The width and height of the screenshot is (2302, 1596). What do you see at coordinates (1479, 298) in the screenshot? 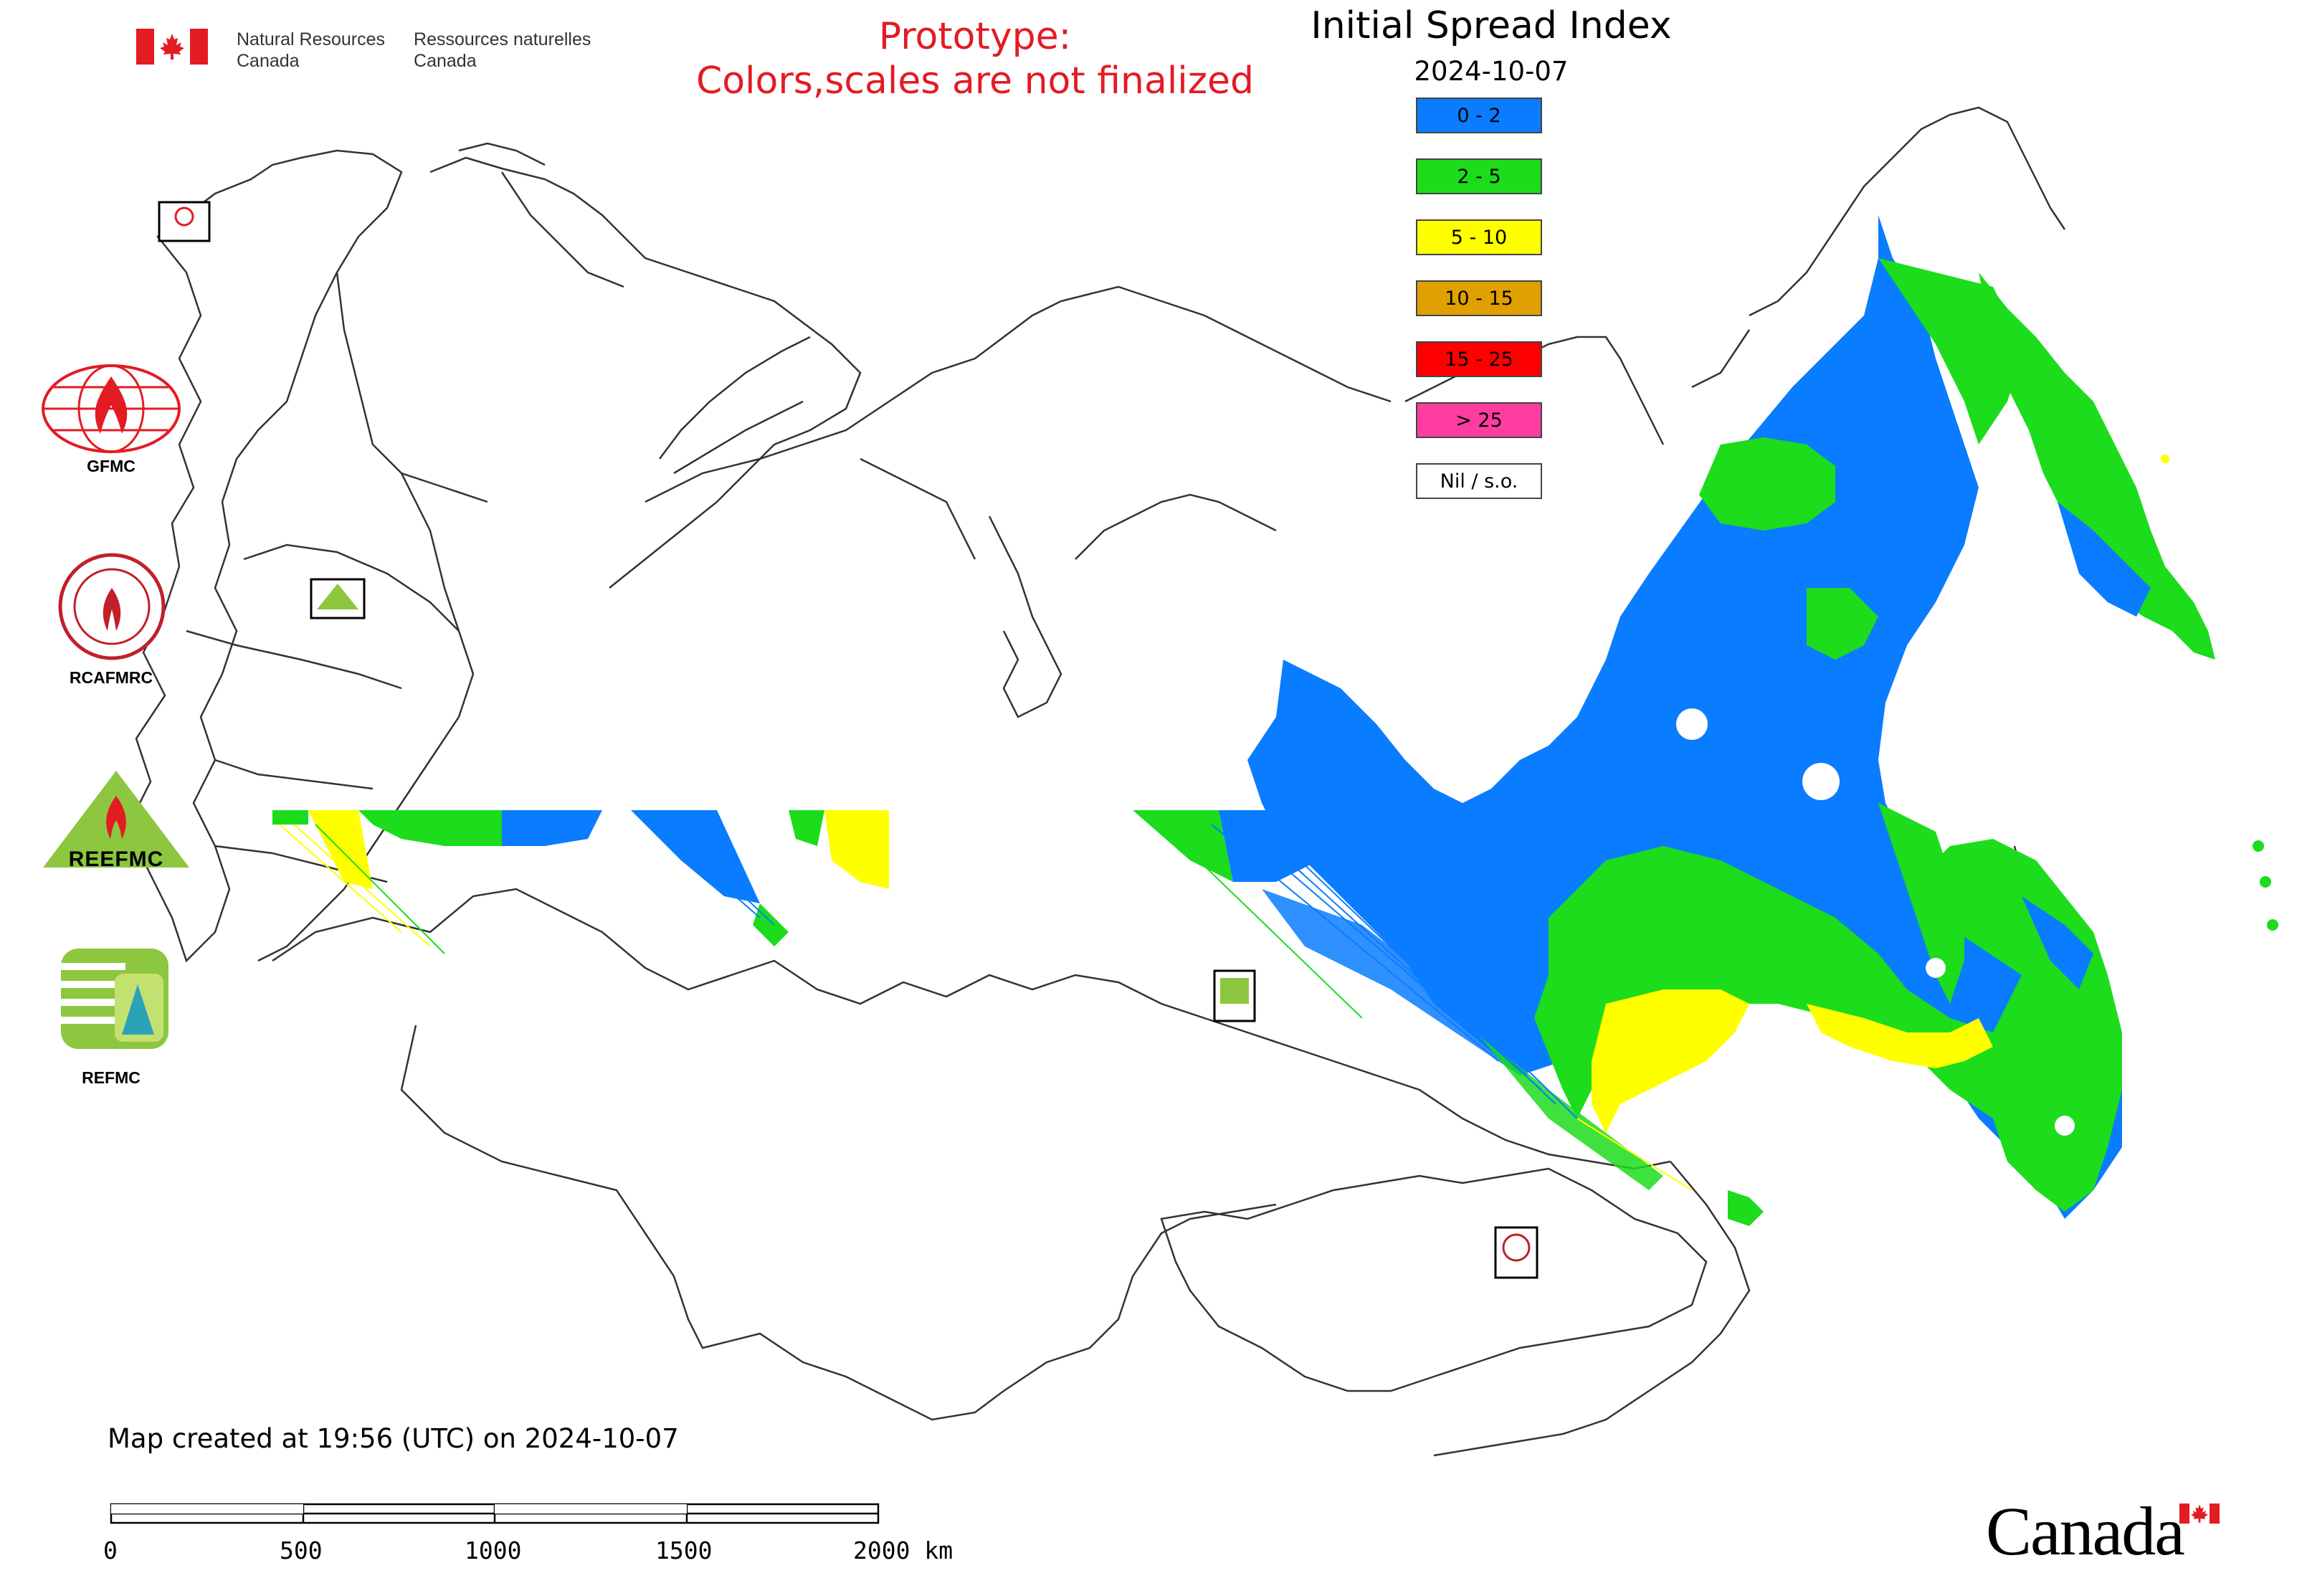
I see `legend-item-10-15: 10 - 15` at bounding box center [1479, 298].